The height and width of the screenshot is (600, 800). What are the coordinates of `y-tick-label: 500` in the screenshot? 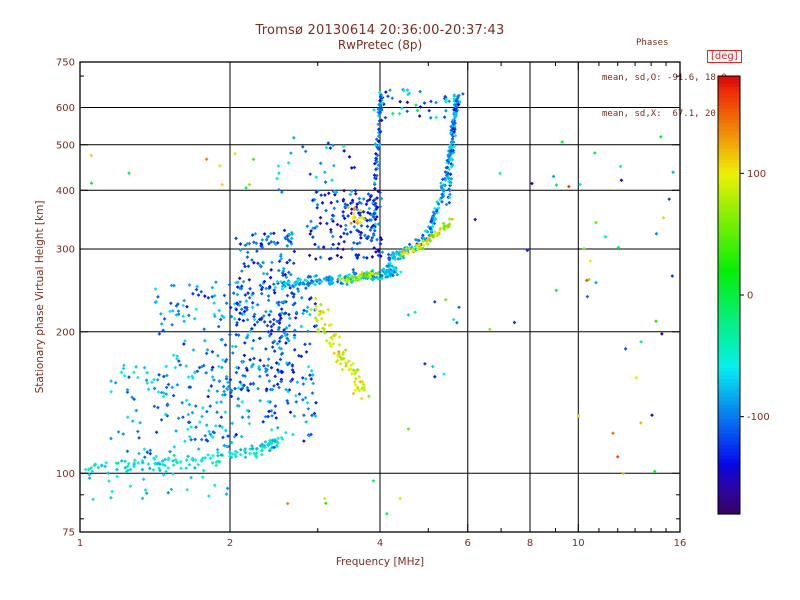 It's located at (65, 145).